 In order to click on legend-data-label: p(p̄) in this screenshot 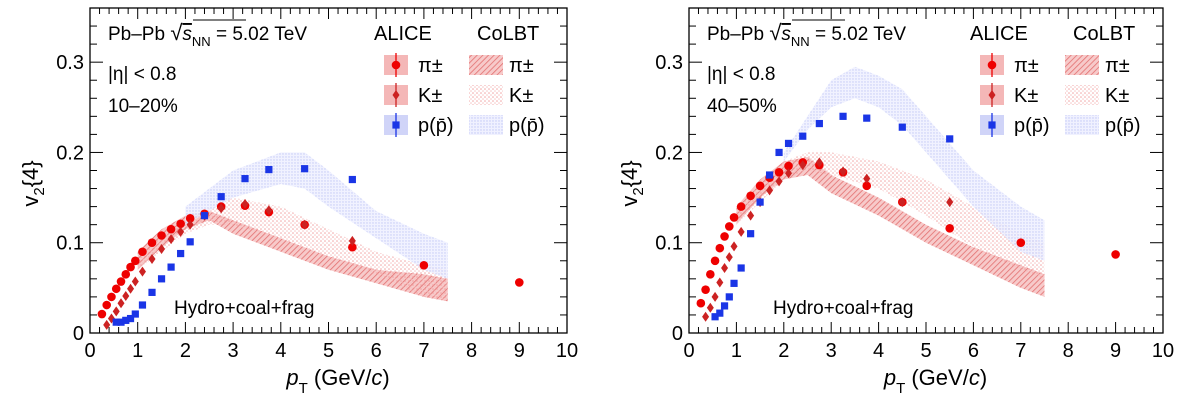, I will do `click(436, 126)`.